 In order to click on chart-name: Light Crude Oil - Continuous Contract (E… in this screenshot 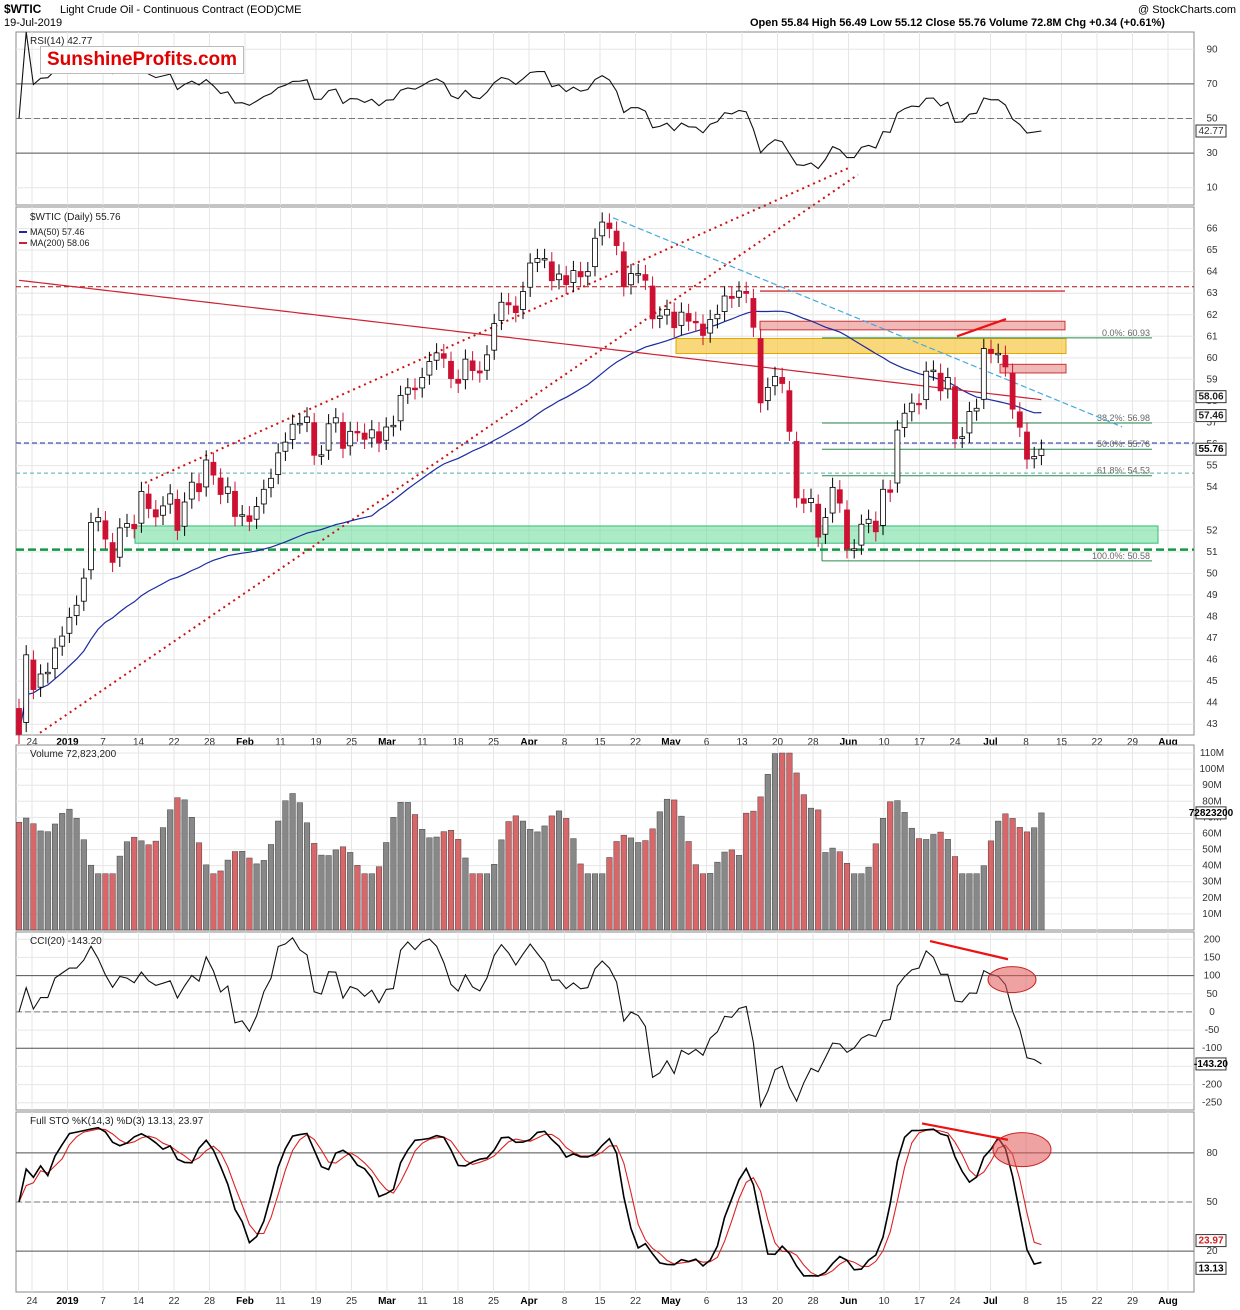, I will do `click(169, 10)`.